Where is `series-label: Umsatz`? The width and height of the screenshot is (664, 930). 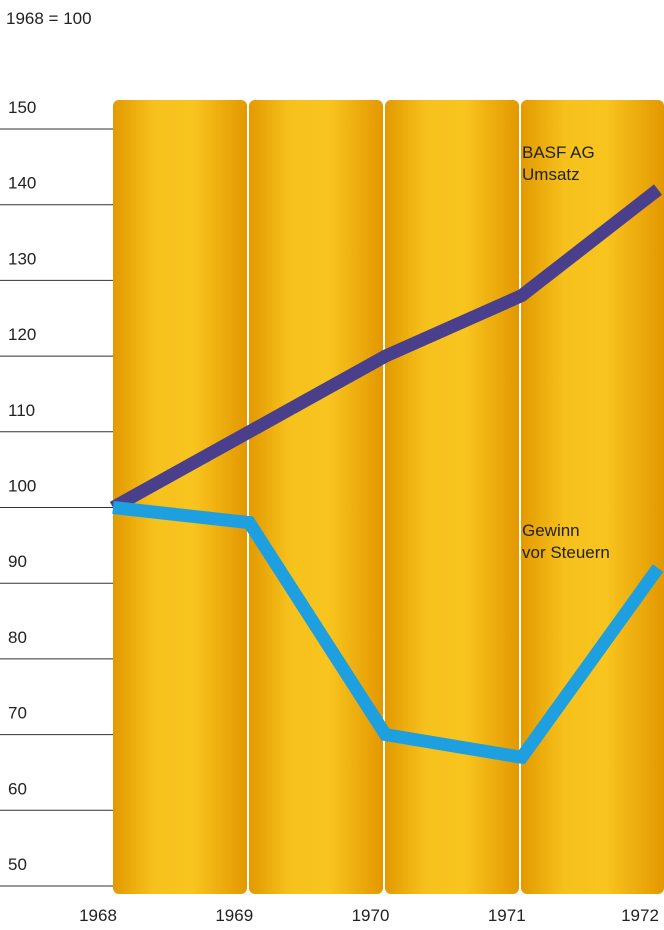 series-label: Umsatz is located at coordinates (551, 174).